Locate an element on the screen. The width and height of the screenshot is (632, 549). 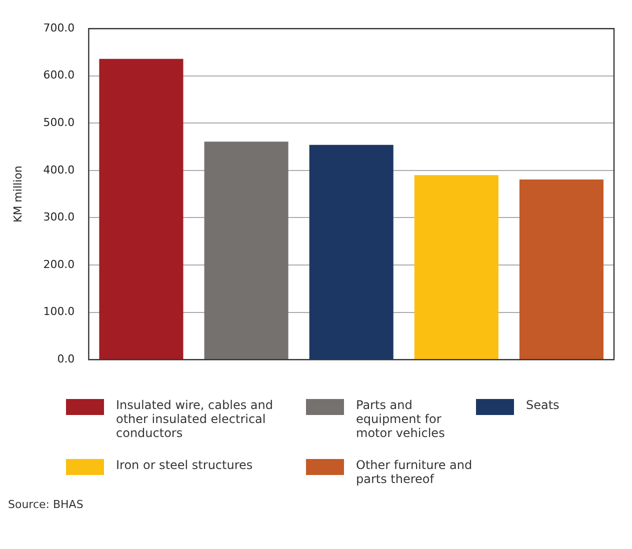
legend-label: Insulated wire, cables and other insulated electrical conductors is located at coordinates (195, 419).